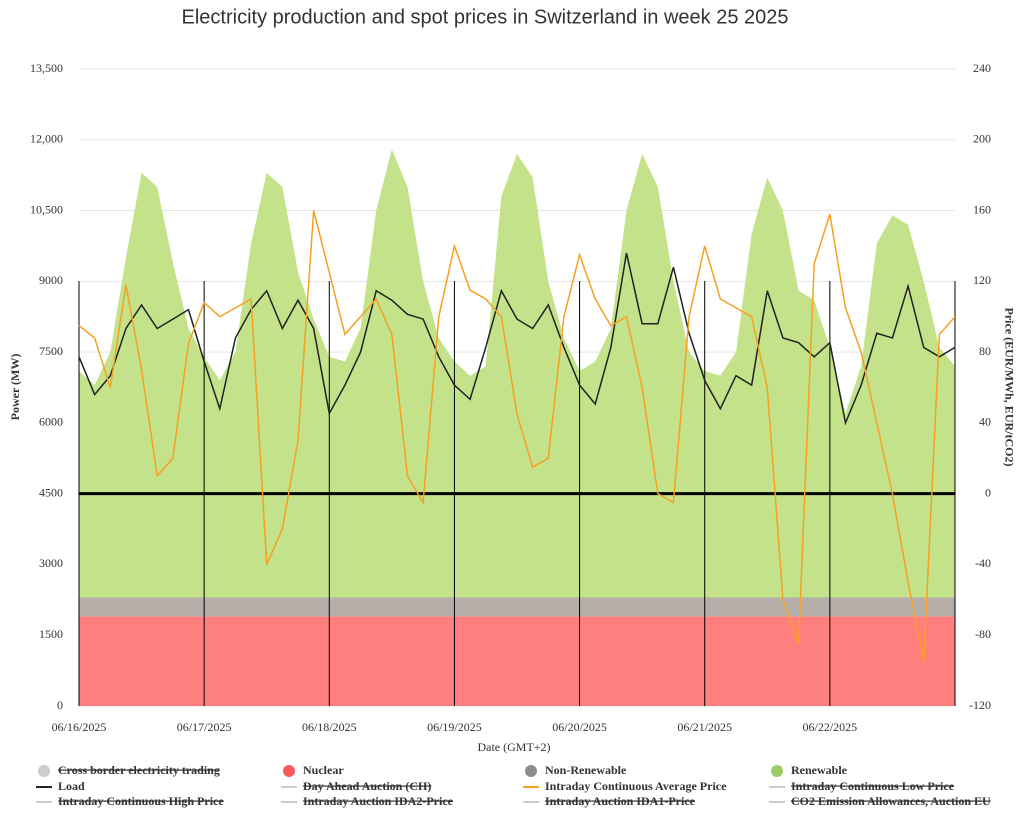 The width and height of the screenshot is (1024, 815). Describe the element at coordinates (988, 492) in the screenshot. I see `y2-tick-label: 0` at that location.